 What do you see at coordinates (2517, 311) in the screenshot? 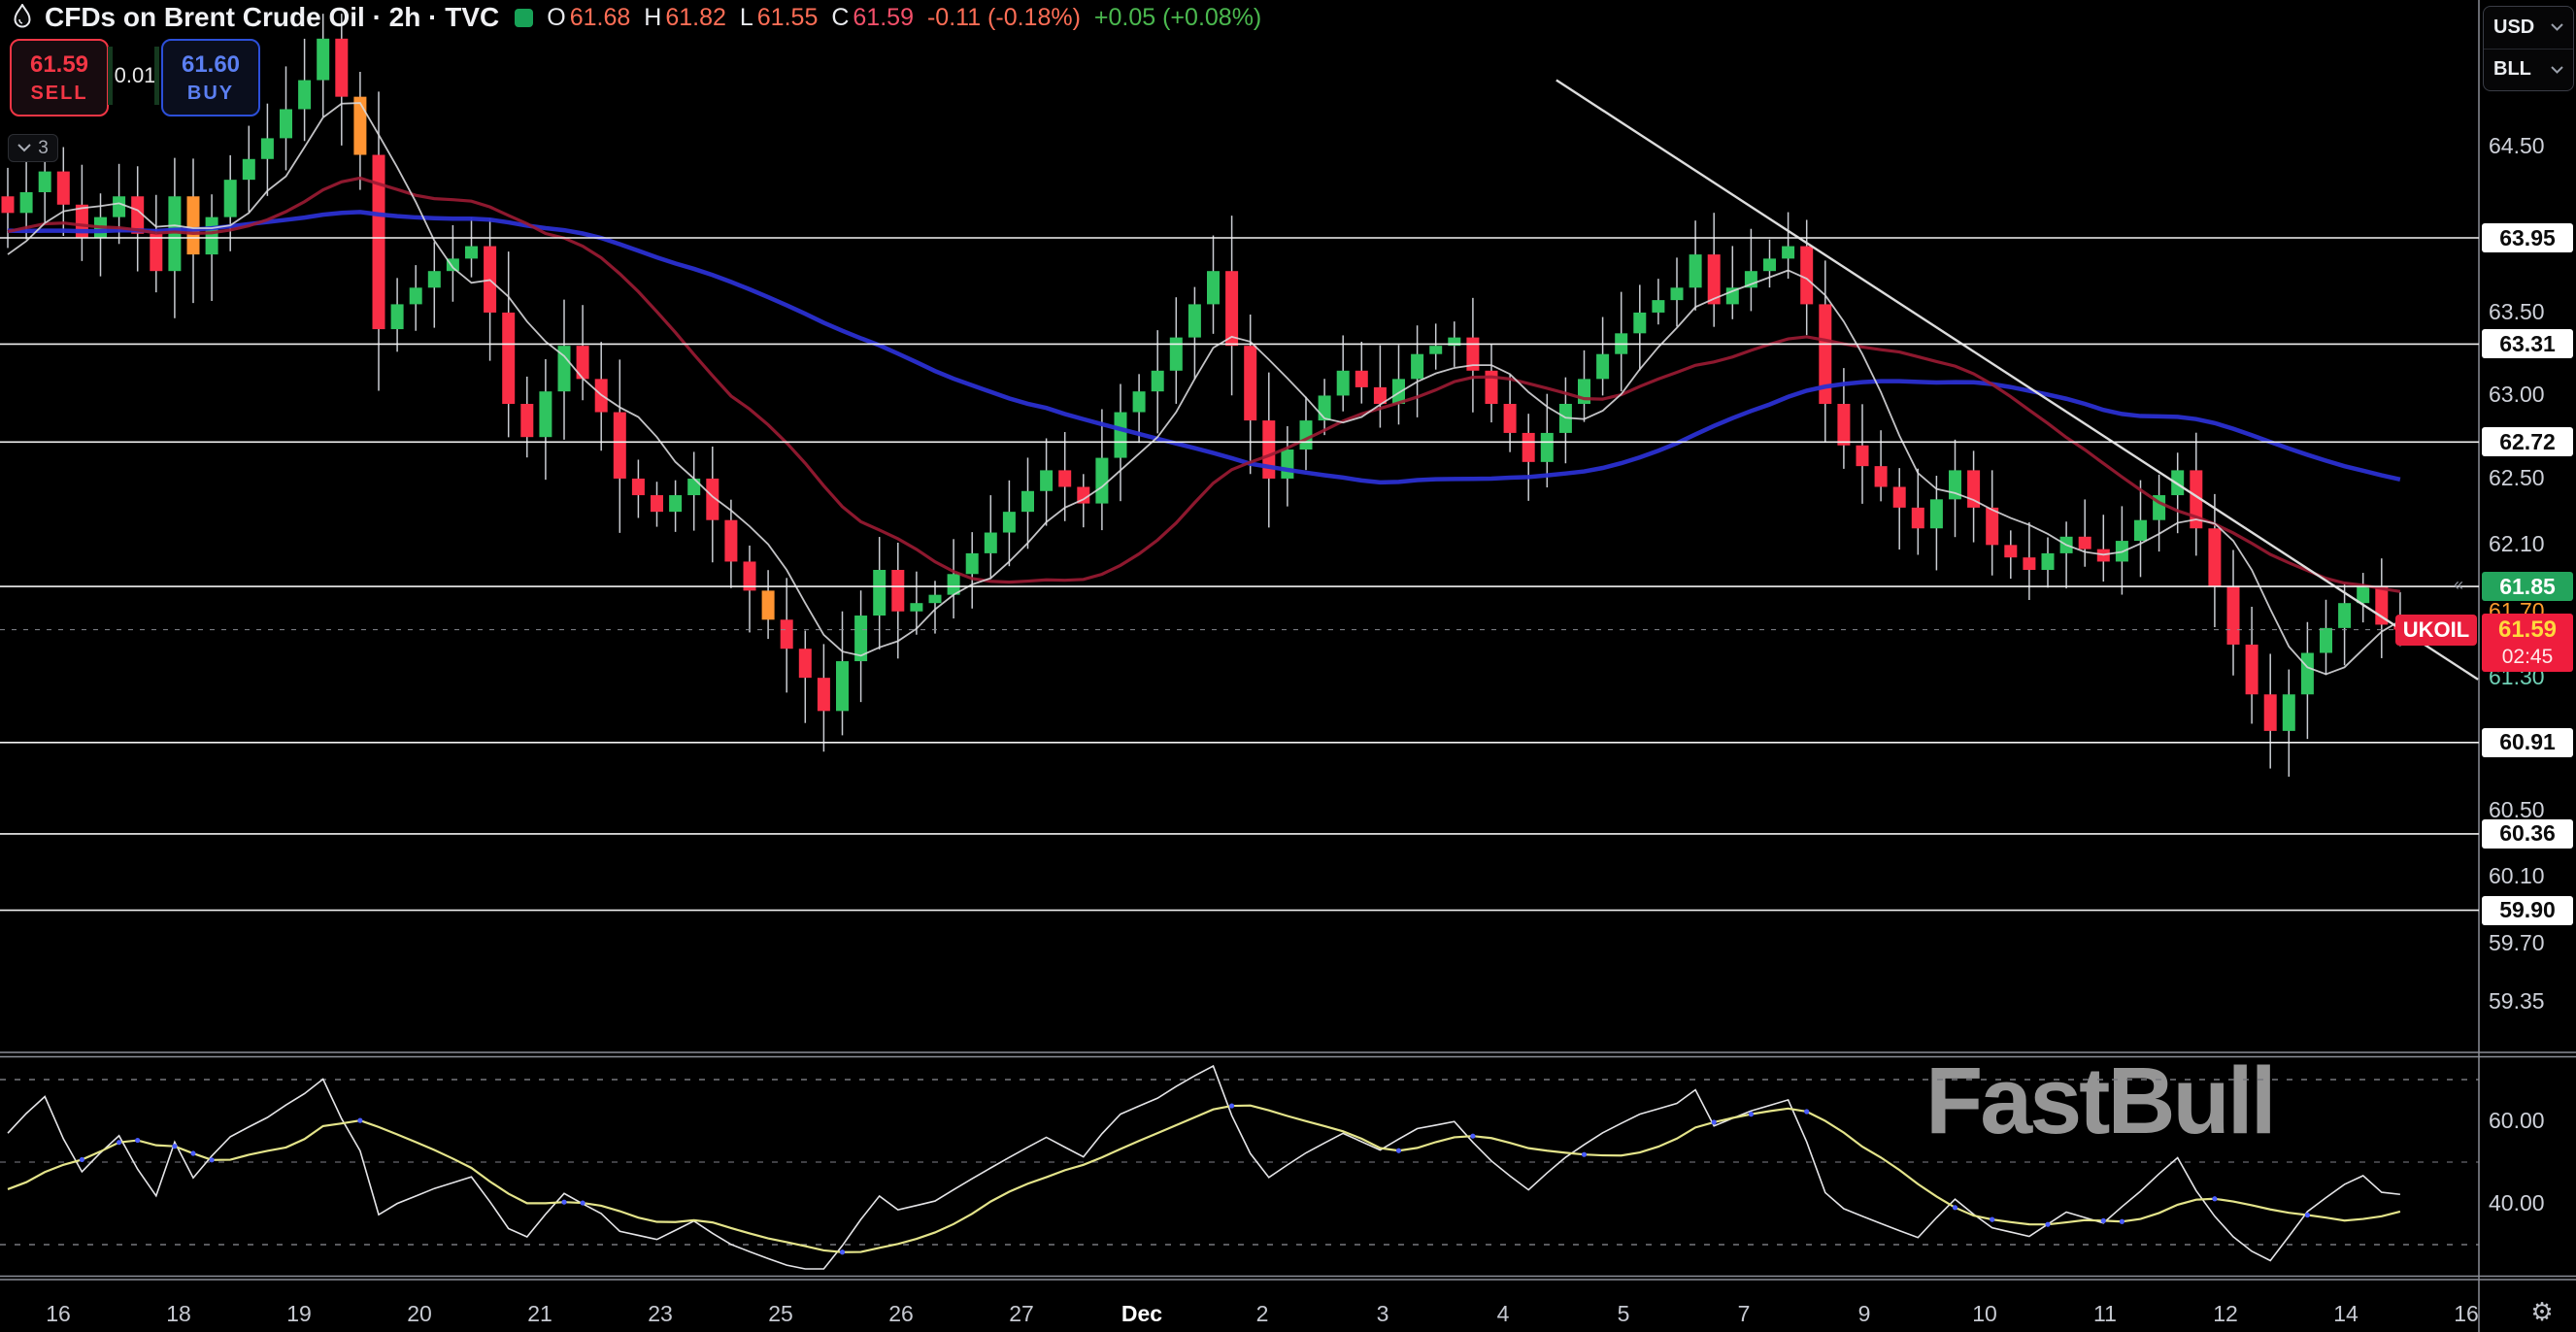
I see `price-axis-label: 63.50` at bounding box center [2517, 311].